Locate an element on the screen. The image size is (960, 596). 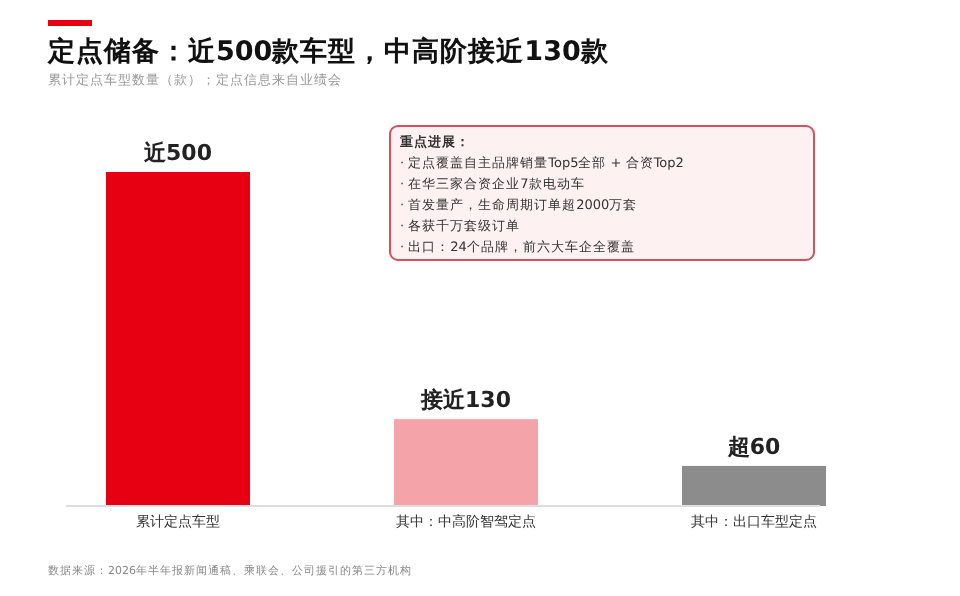
chart-title: 定点储备：近500款车型，中高阶接近130款 is located at coordinates (328, 51).